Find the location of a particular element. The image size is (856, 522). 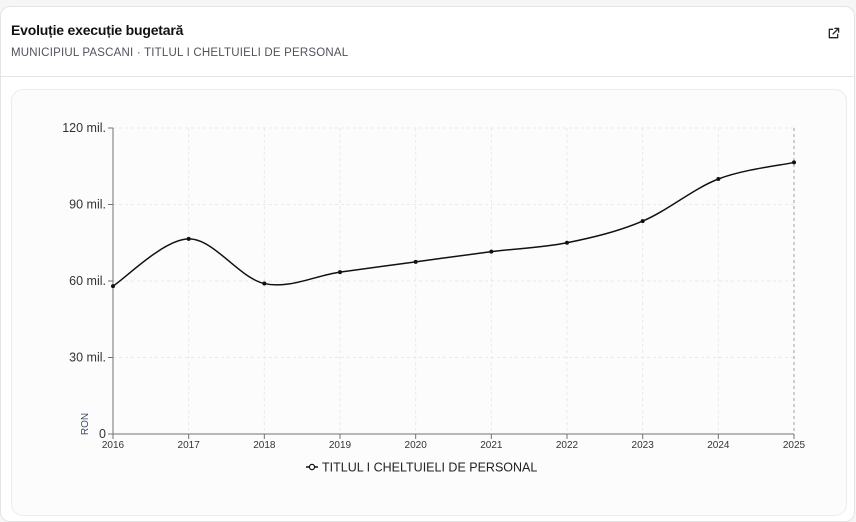

x-tick-label: 2024 is located at coordinates (718, 445).